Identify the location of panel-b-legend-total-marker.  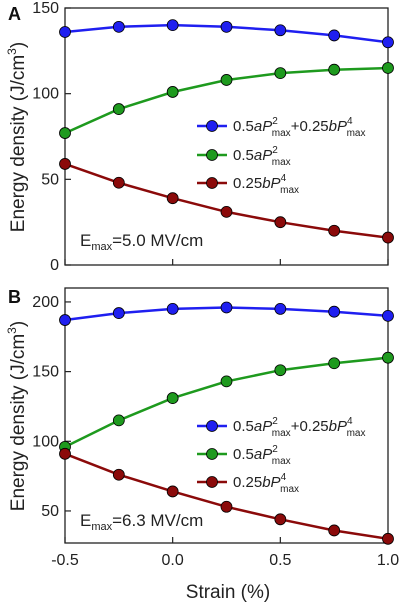
(212, 426).